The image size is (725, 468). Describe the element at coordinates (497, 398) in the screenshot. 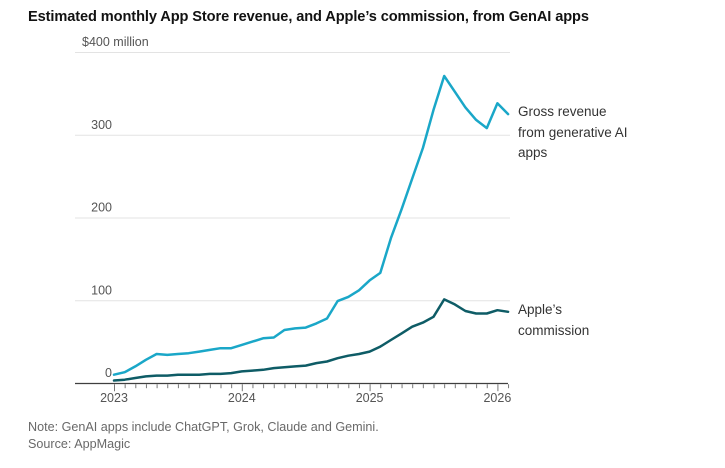

I see `x-tick-label-2026: 2026` at that location.